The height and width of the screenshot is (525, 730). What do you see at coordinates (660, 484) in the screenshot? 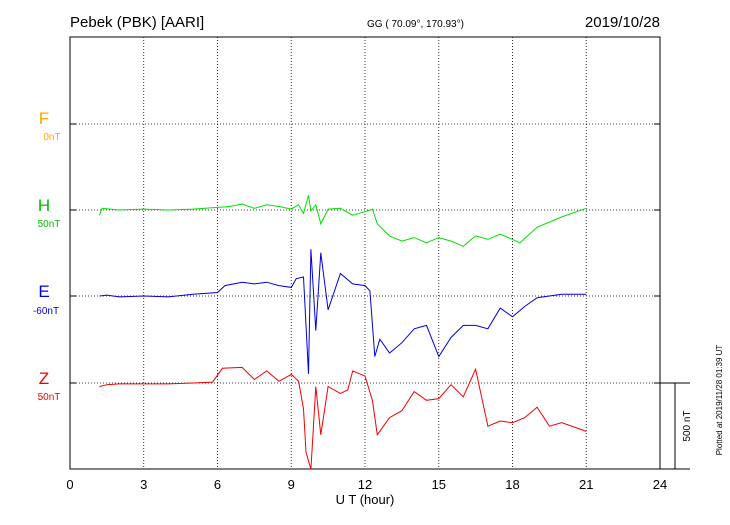
I see `x-tick-label: 24` at bounding box center [660, 484].